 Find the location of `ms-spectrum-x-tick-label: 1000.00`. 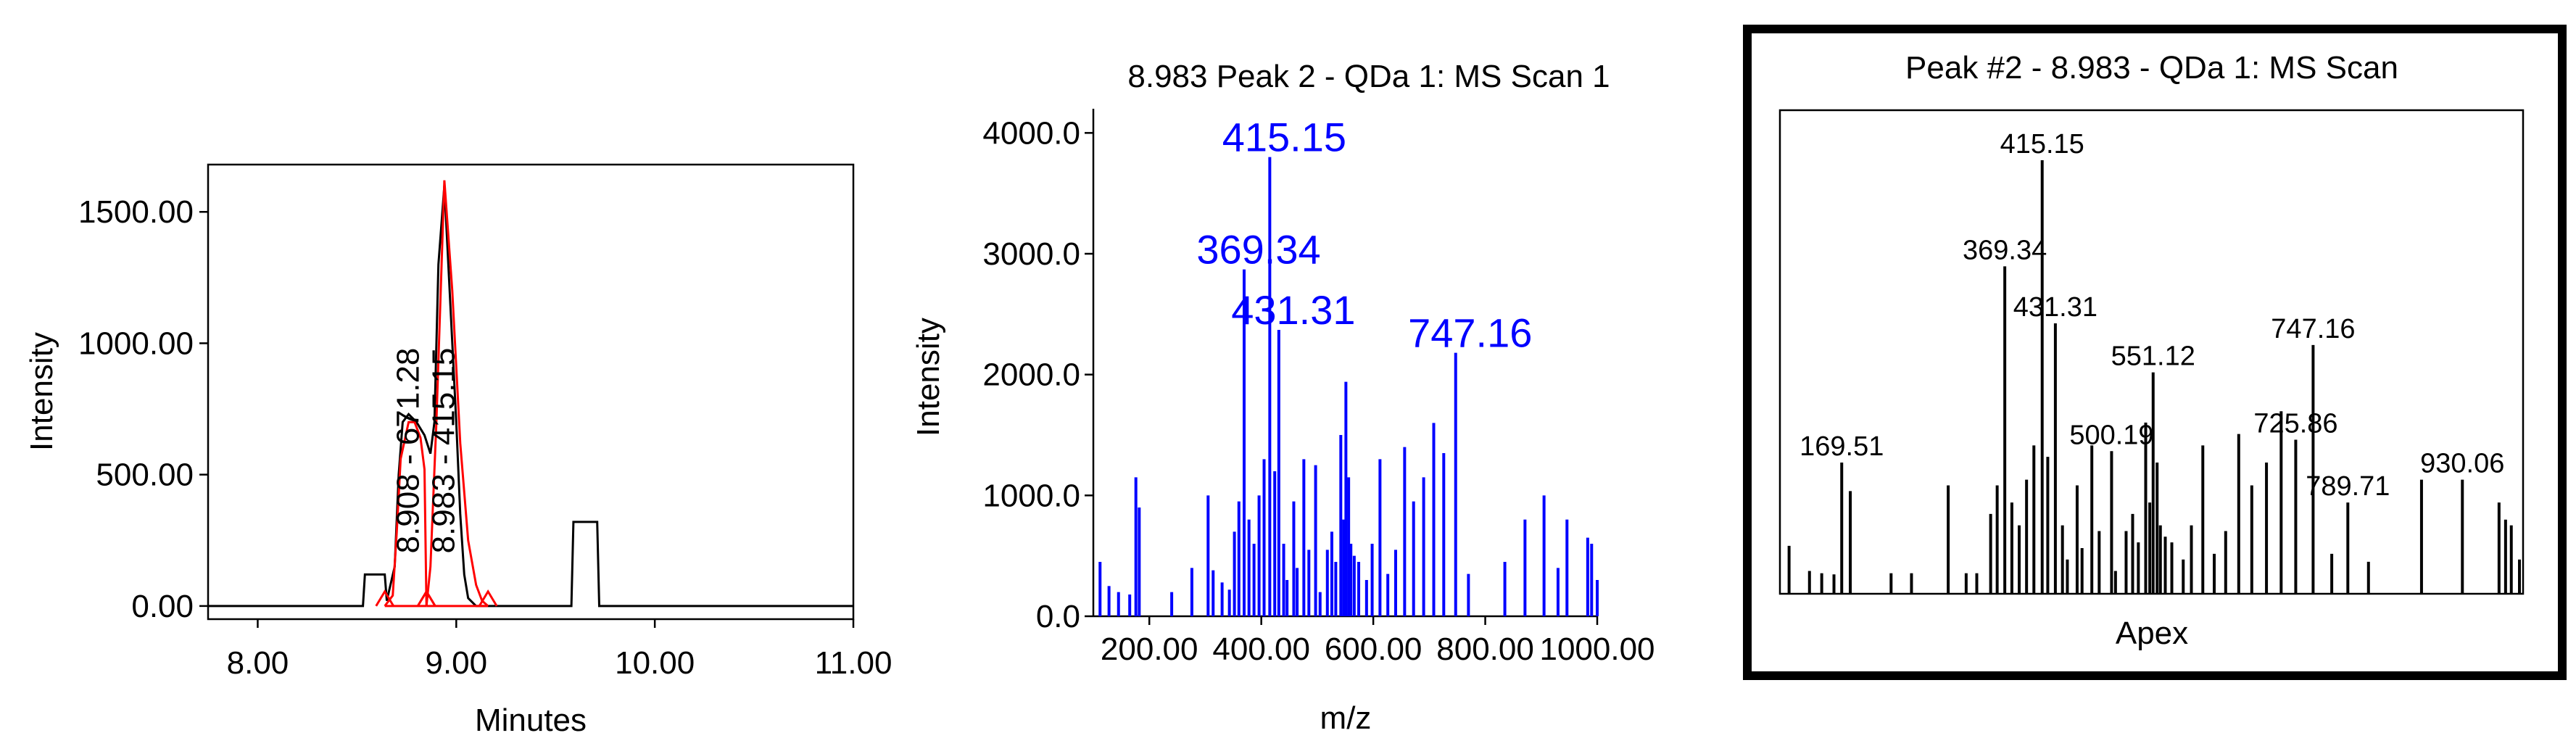

ms-spectrum-x-tick-label: 1000.00 is located at coordinates (1596, 649).